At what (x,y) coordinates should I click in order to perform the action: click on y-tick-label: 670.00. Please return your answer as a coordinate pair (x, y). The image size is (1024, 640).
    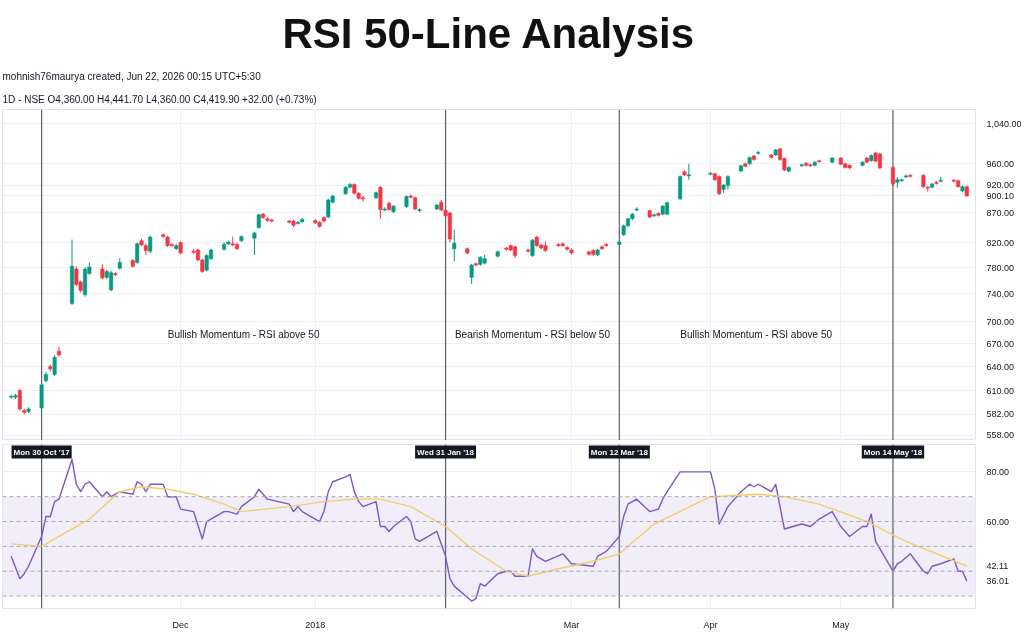
    Looking at the image, I should click on (1000, 343).